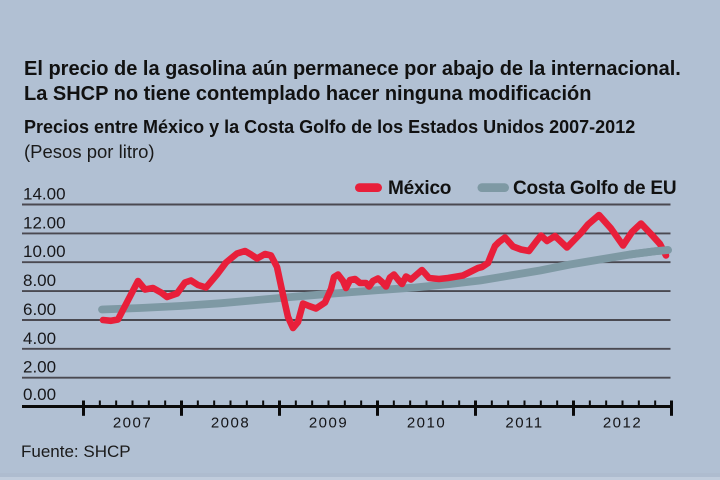  Describe the element at coordinates (524, 423) in the screenshot. I see `svg-text: 2011` at that location.